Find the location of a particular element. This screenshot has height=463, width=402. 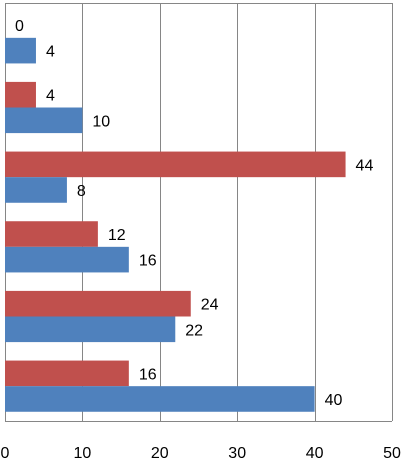

x-axis: 0 10 20 30 40 50 is located at coordinates (201, 453).